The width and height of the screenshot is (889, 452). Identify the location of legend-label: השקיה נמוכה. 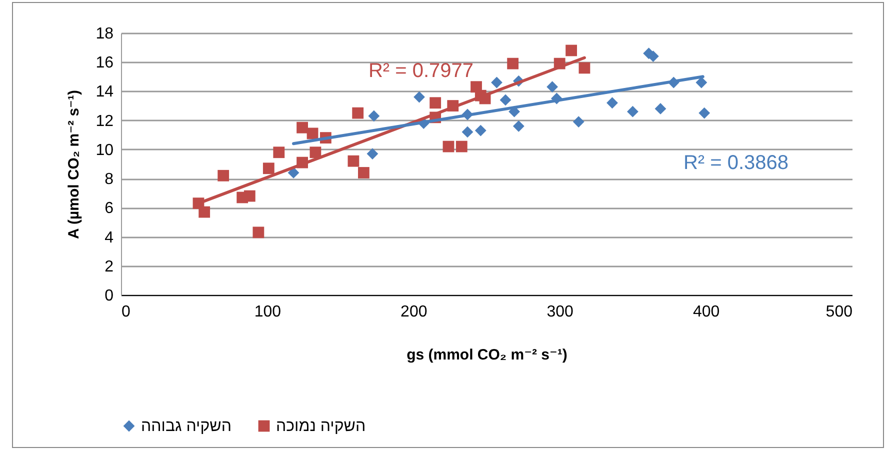
(321, 426).